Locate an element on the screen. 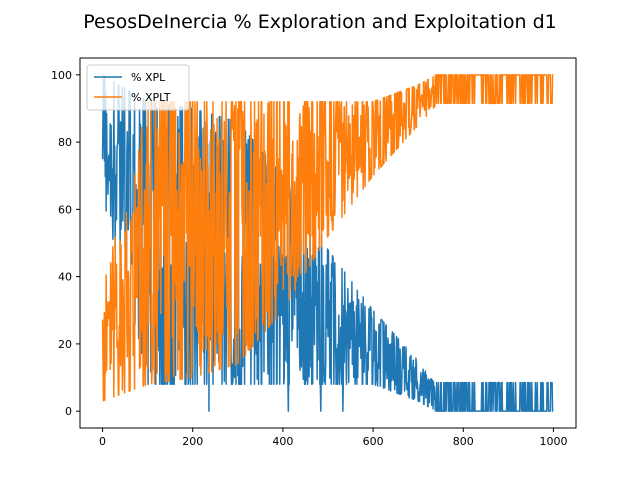  x-tick-label: 200 is located at coordinates (192, 441).